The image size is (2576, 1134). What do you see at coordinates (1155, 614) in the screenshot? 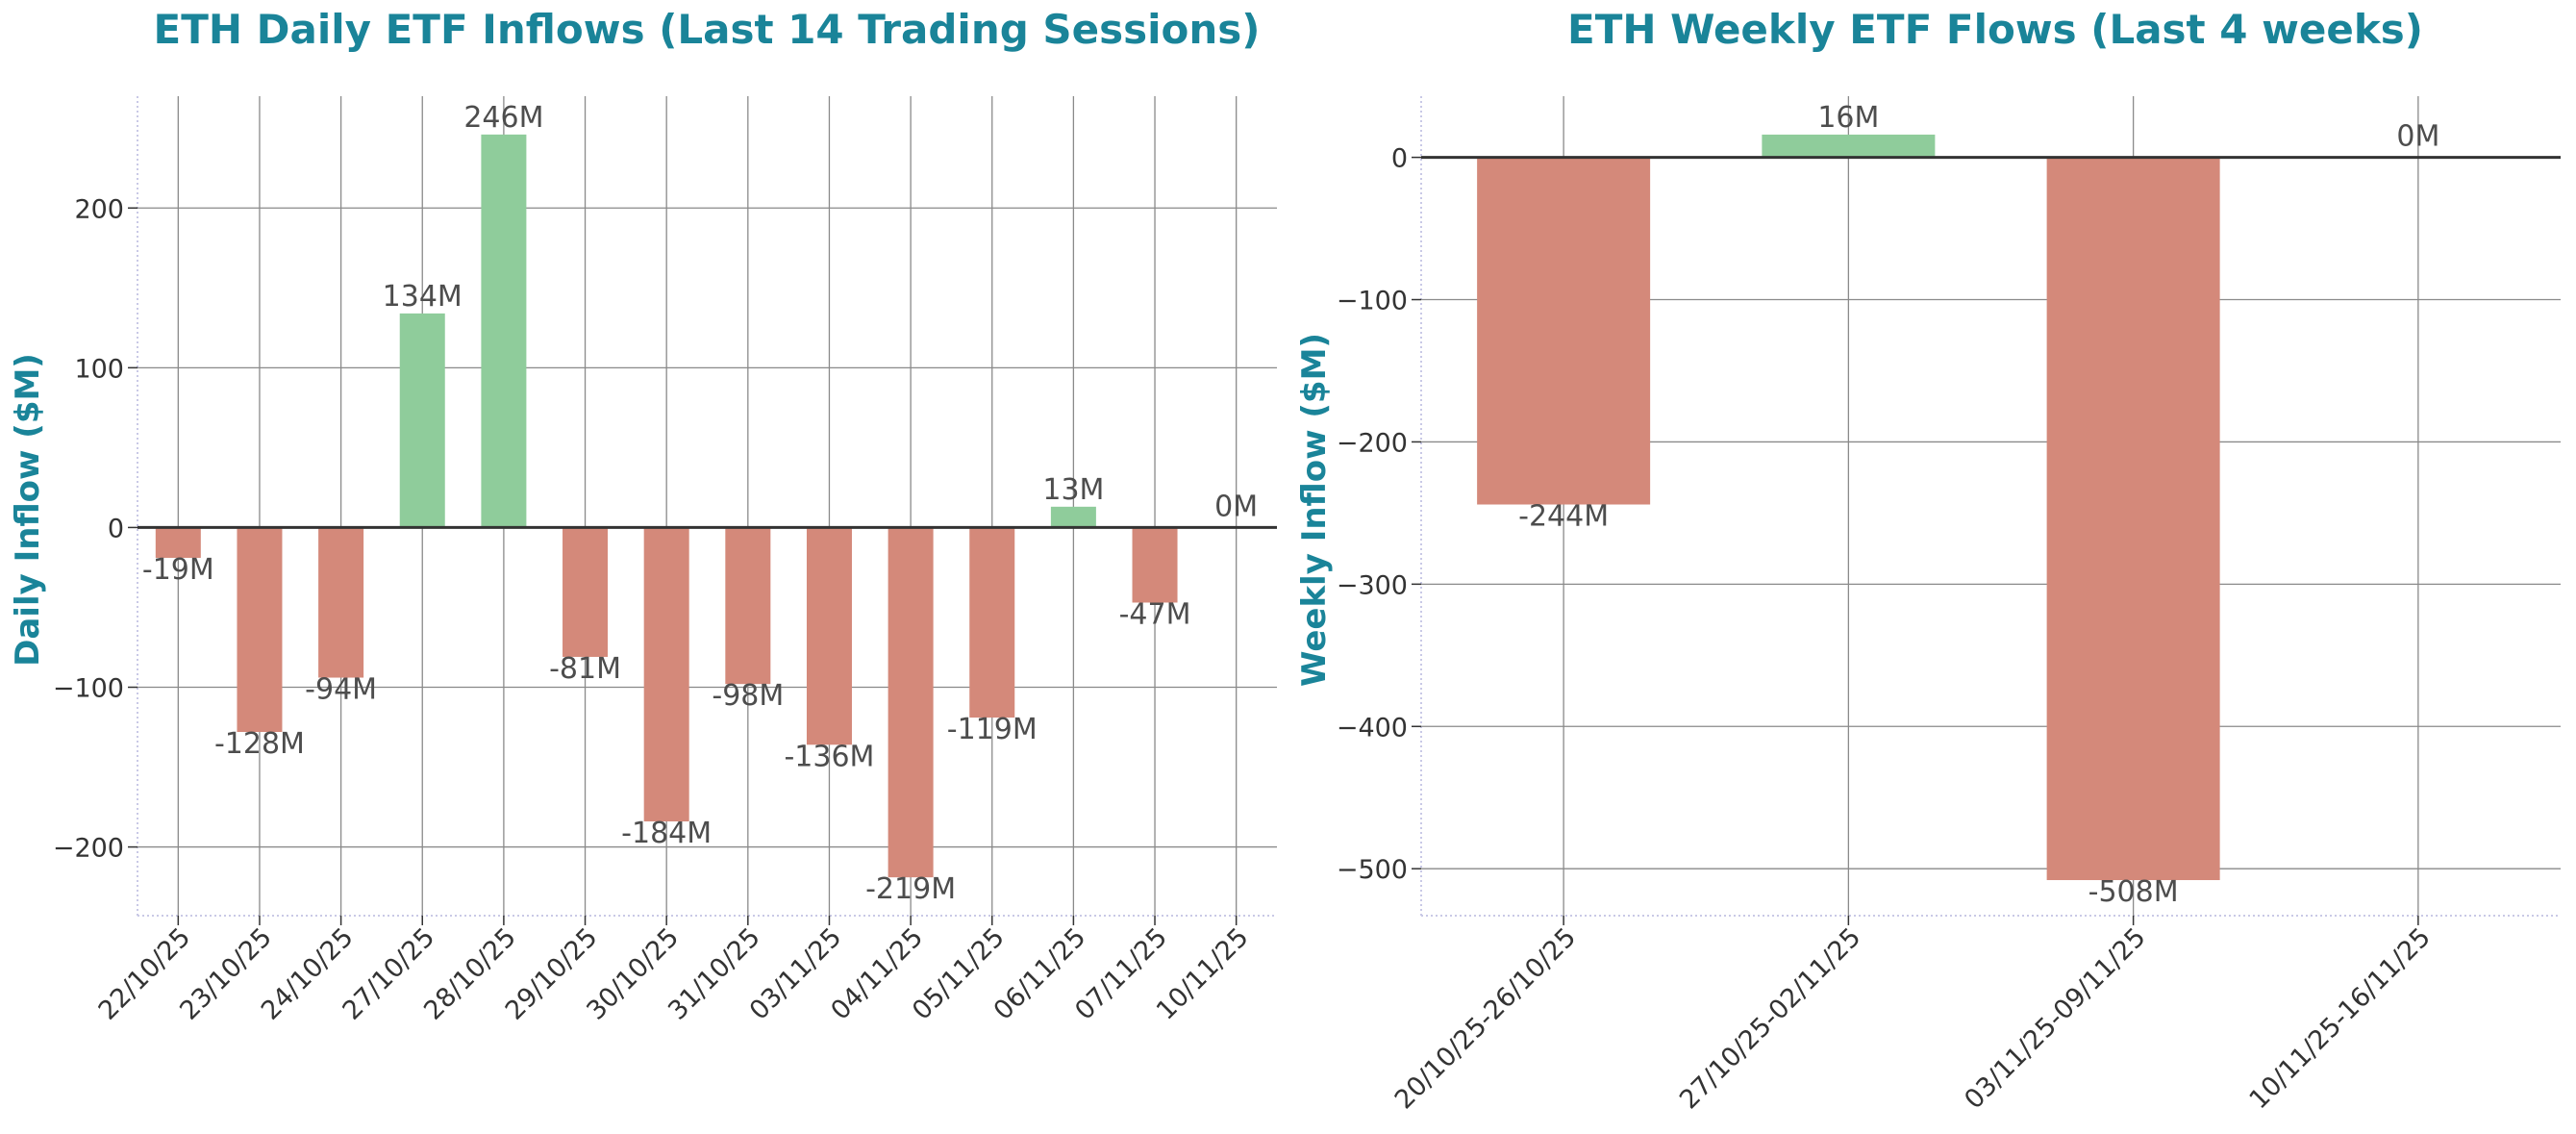
I see `daily-data-label: -47M` at bounding box center [1155, 614].